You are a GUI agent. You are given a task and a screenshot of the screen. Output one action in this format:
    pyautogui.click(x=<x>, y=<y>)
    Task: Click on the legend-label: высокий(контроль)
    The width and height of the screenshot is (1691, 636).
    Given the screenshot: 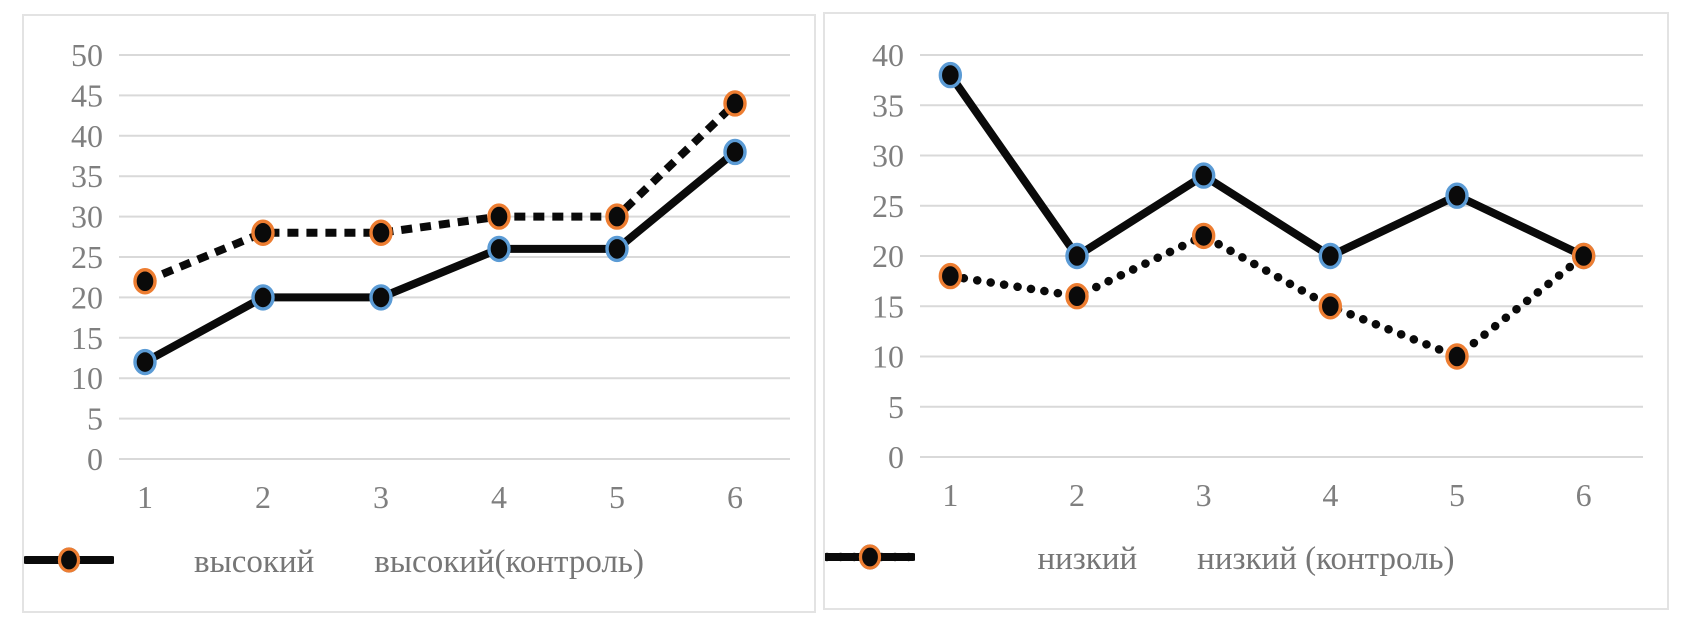 What is the action you would take?
    pyautogui.click(x=509, y=562)
    